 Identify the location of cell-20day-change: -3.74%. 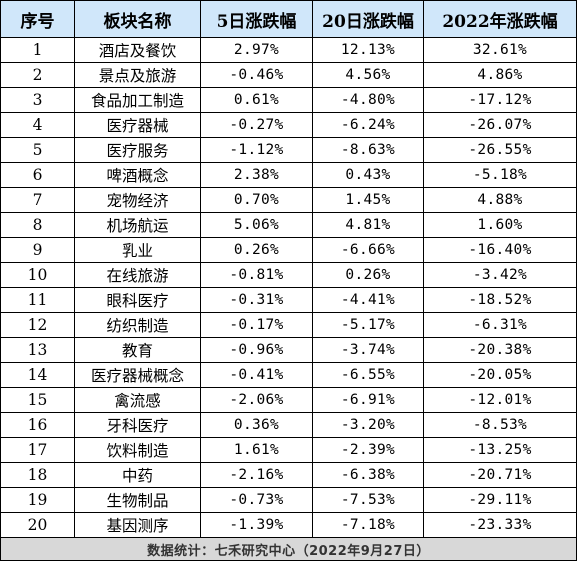
(368, 350).